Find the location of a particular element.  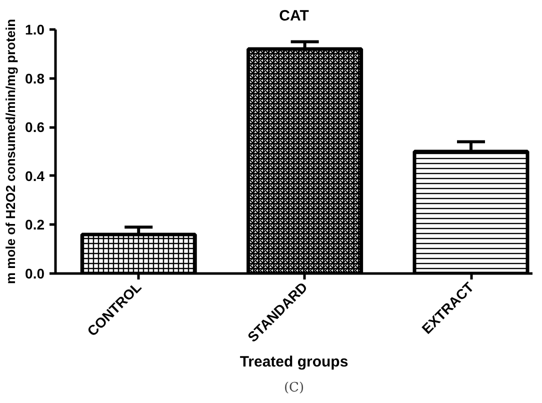

y-tick-label: 0.8 is located at coordinates (35, 78).